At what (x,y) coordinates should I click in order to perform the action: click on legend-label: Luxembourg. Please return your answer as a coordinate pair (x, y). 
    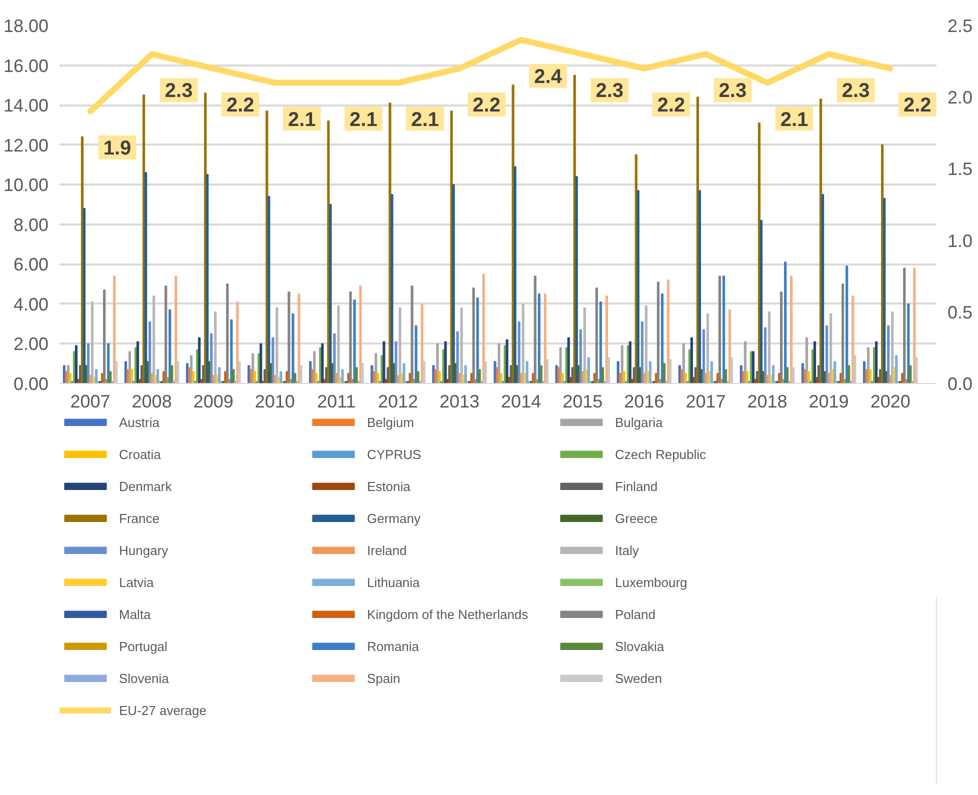
    Looking at the image, I should click on (651, 583).